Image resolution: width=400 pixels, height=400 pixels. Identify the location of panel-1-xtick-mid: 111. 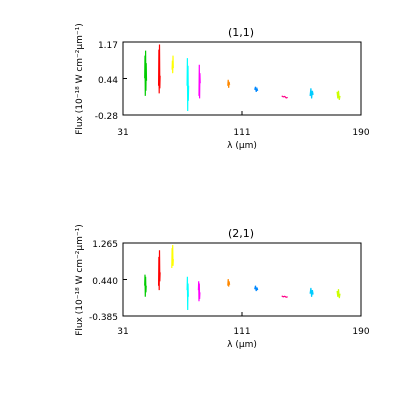
(241, 133).